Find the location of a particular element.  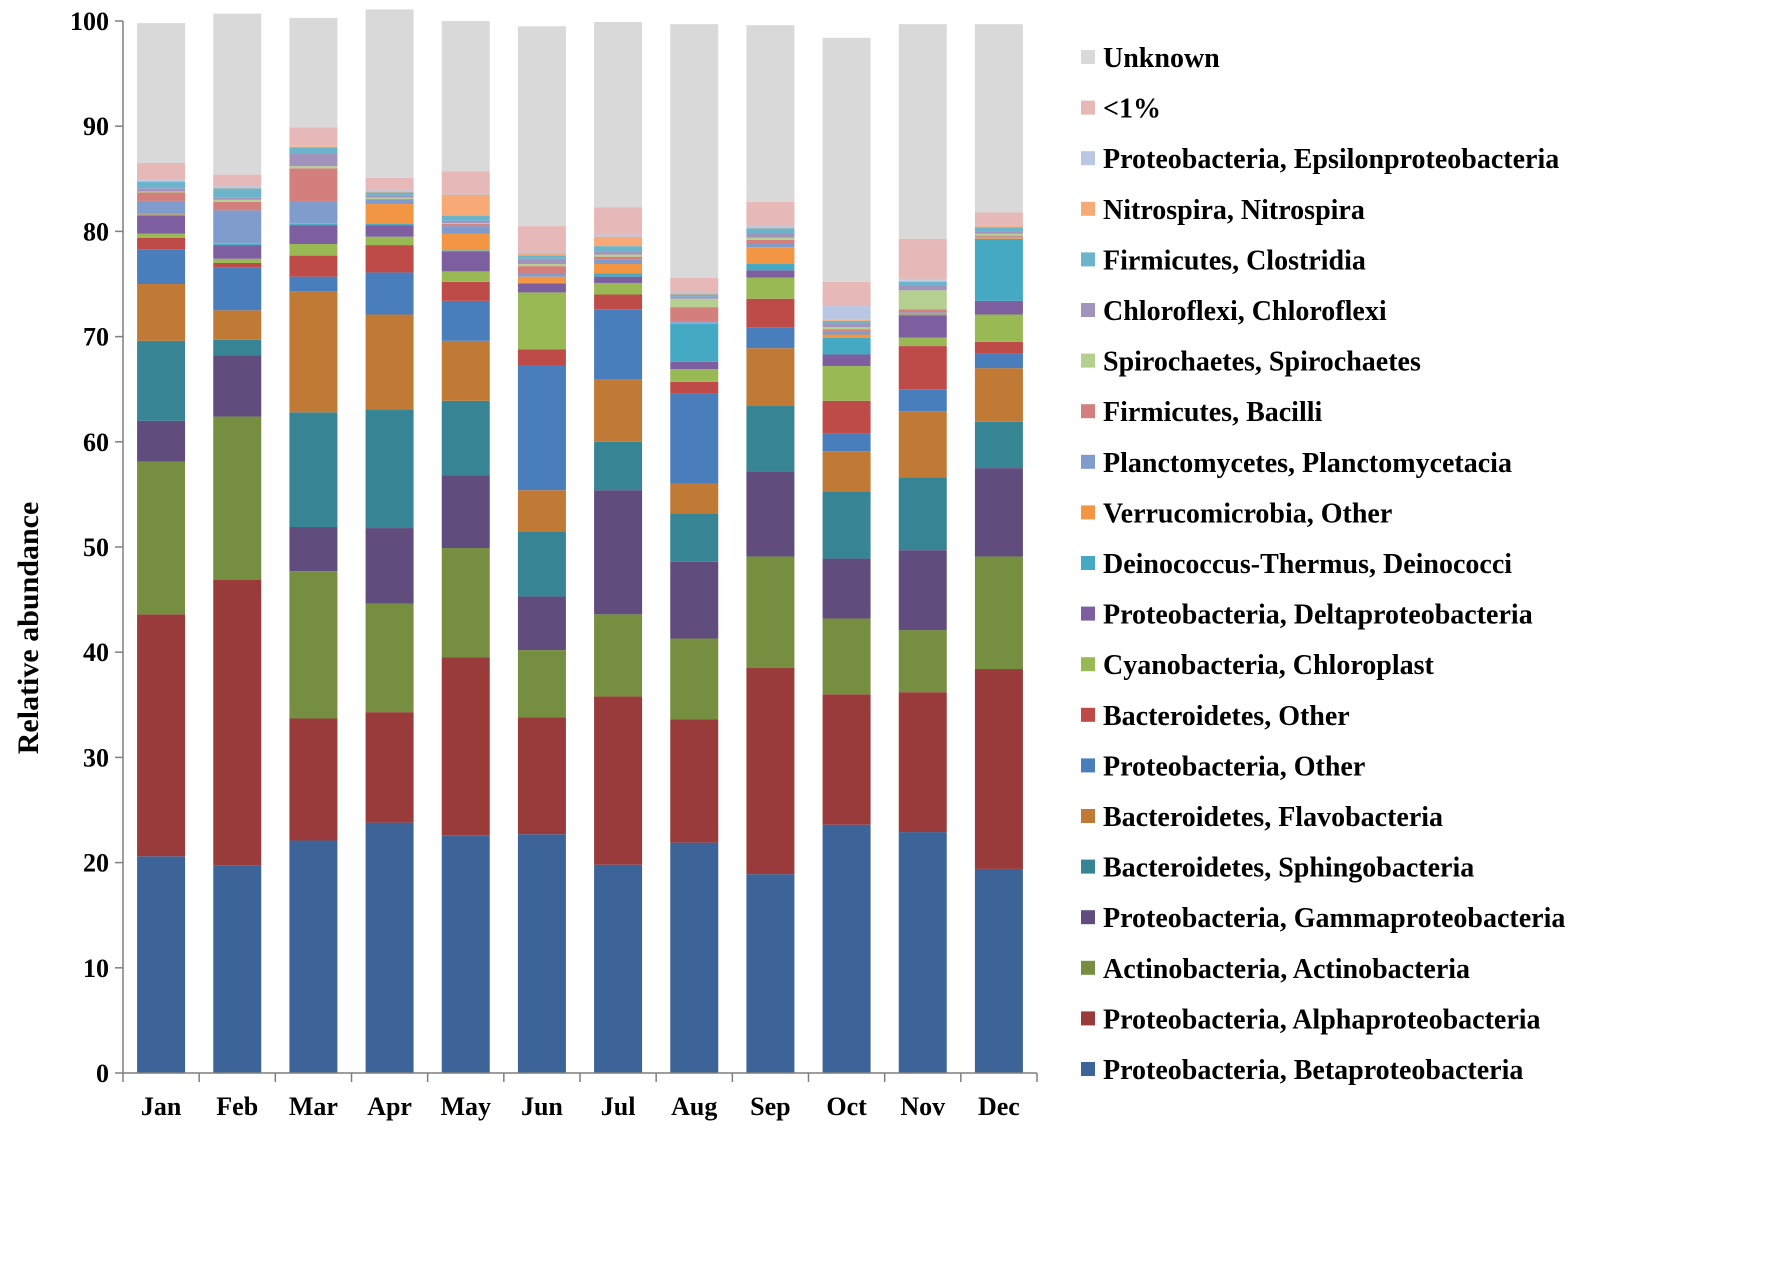

x-tick-label-aug: Aug is located at coordinates (694, 1106).